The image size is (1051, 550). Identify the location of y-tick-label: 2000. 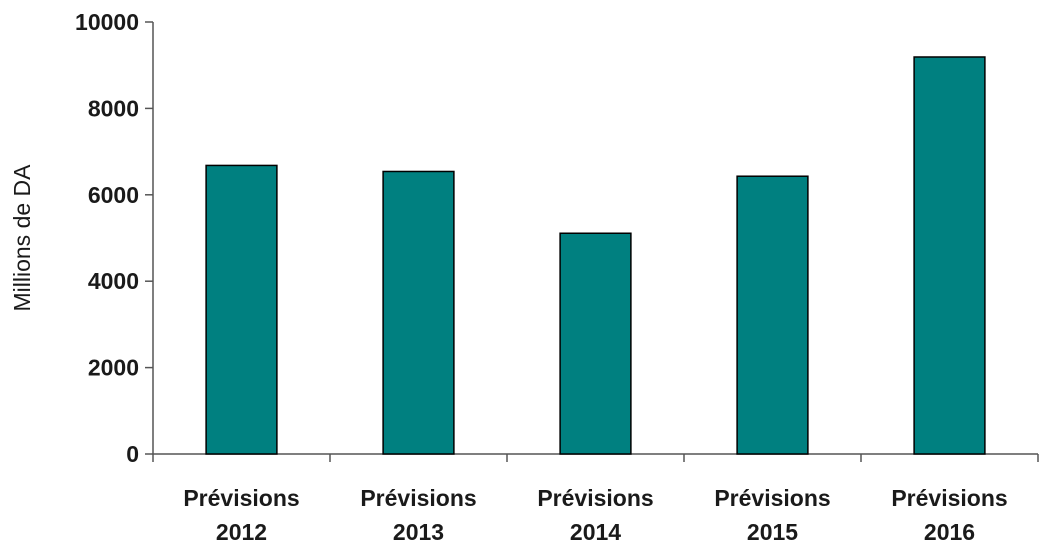
(113, 368).